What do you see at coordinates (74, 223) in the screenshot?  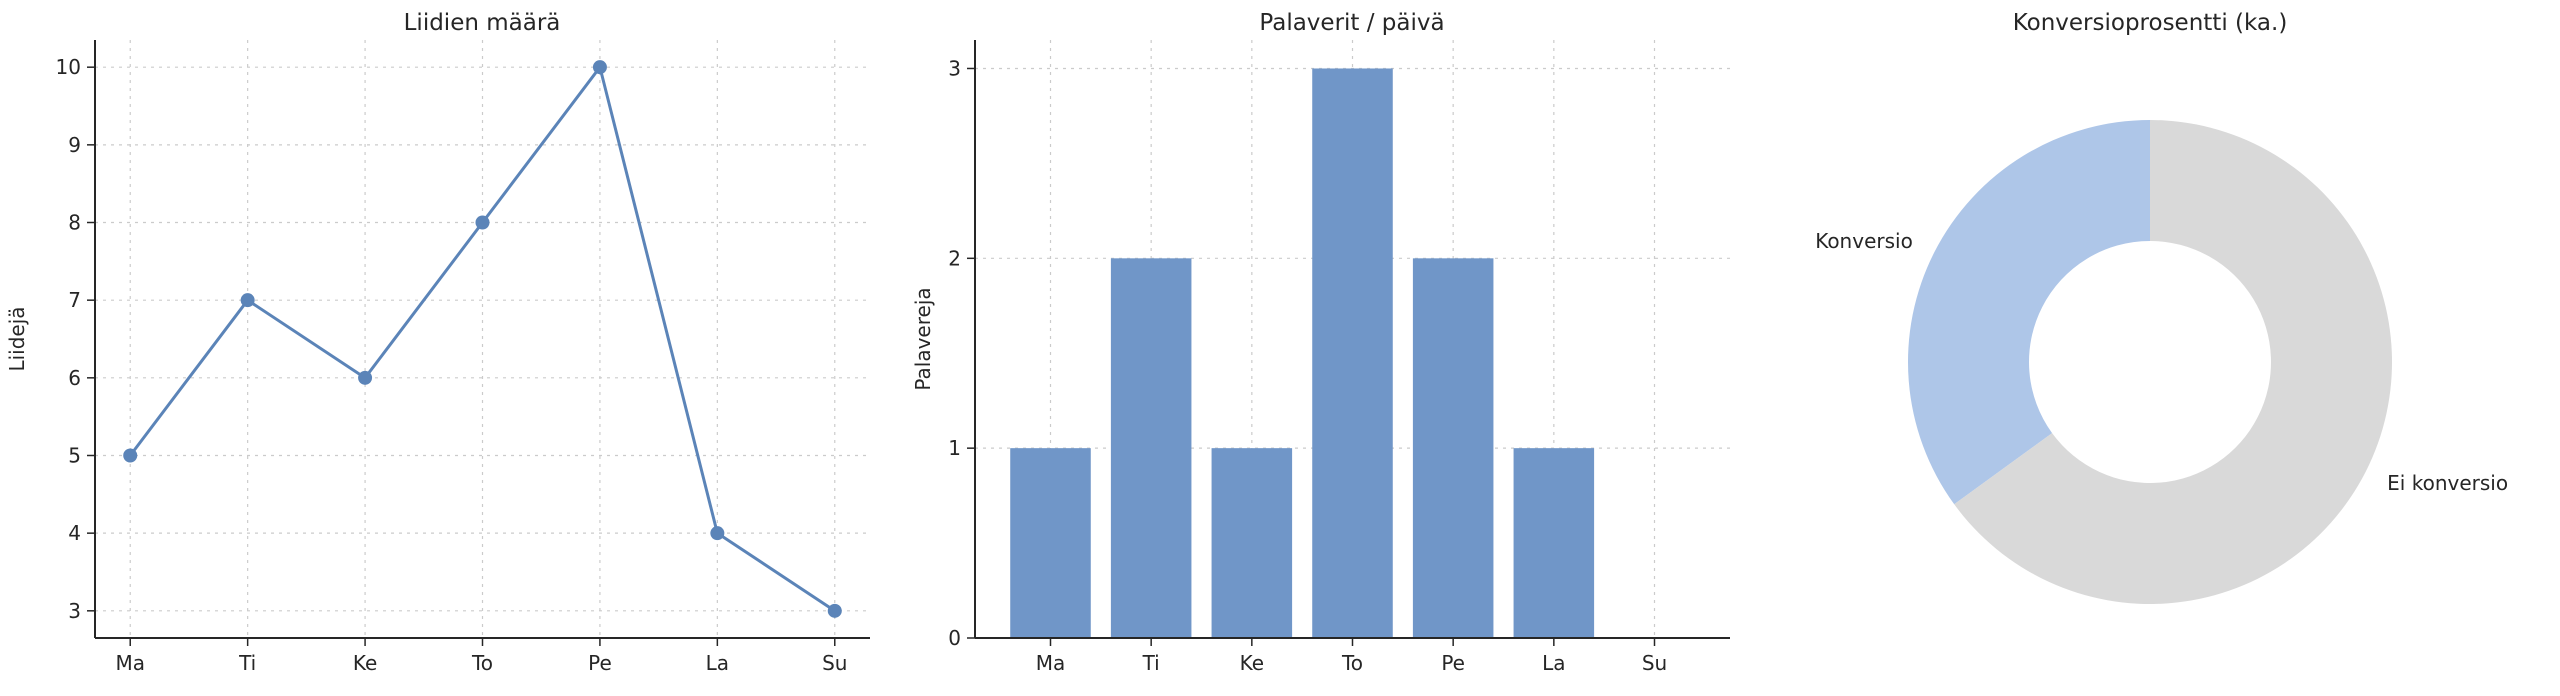 I see `y-tick-label: 8` at bounding box center [74, 223].